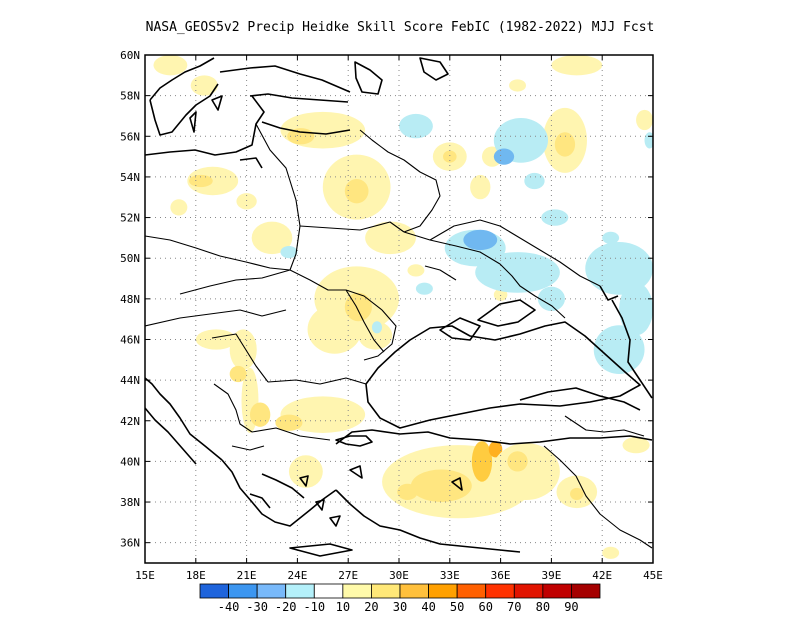 Image resolution: width=800 pixels, height=618 pixels. I want to click on colorbar: -40 -30 -20 -10 10 20 30 40 50 60 70 80 90, so click(400, 598).